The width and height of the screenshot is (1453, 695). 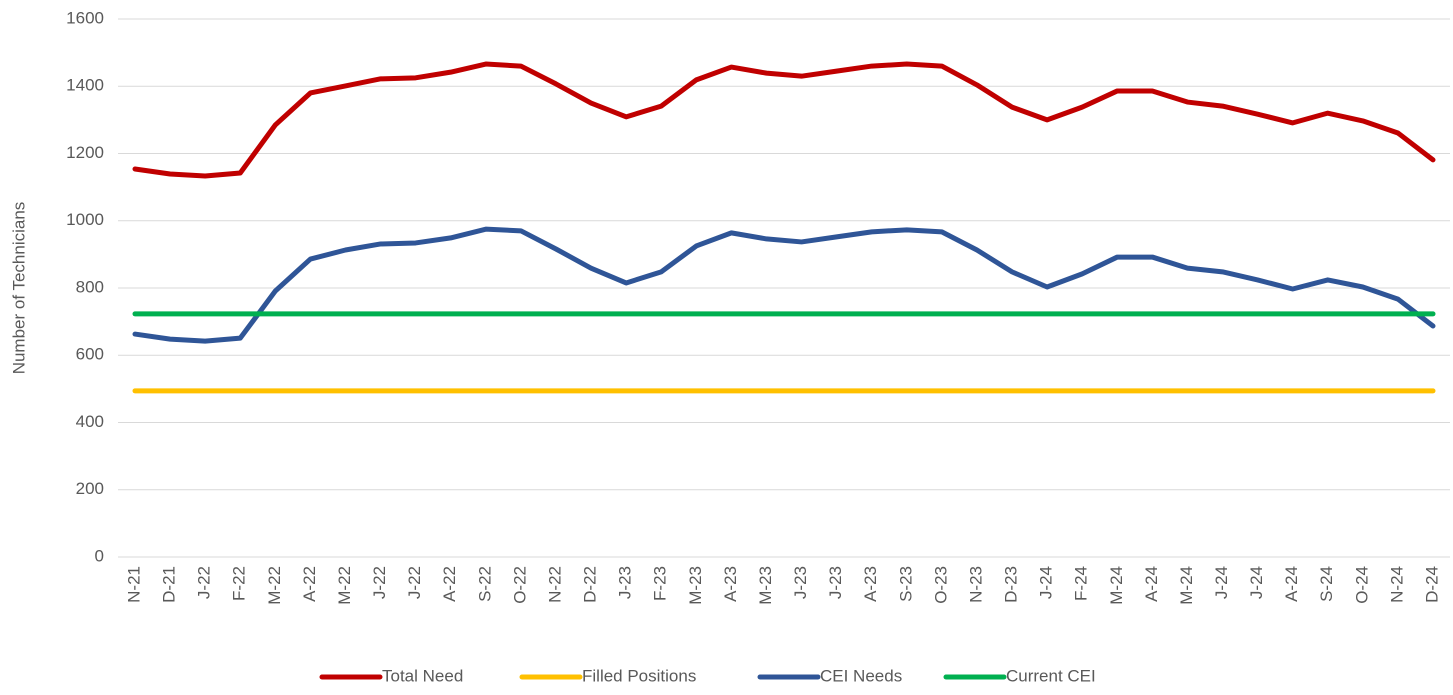 What do you see at coordinates (18, 288) in the screenshot?
I see `y-axis-title: Number of Technicians` at bounding box center [18, 288].